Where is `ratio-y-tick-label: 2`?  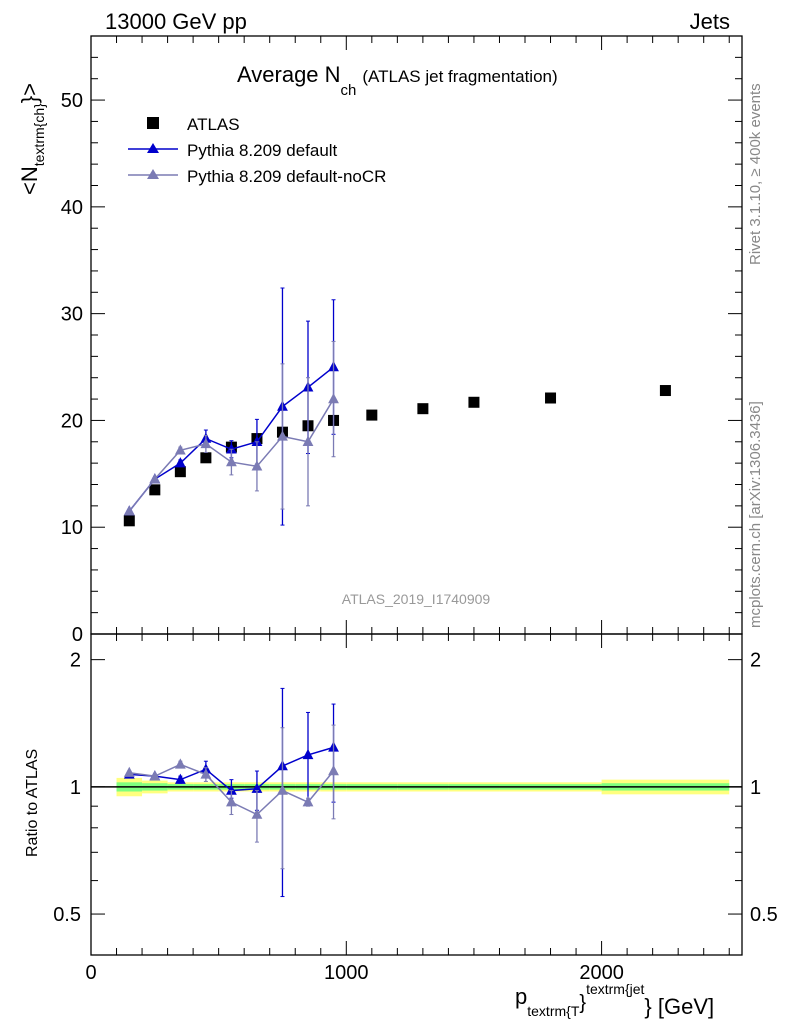 ratio-y-tick-label: 2 is located at coordinates (75, 661).